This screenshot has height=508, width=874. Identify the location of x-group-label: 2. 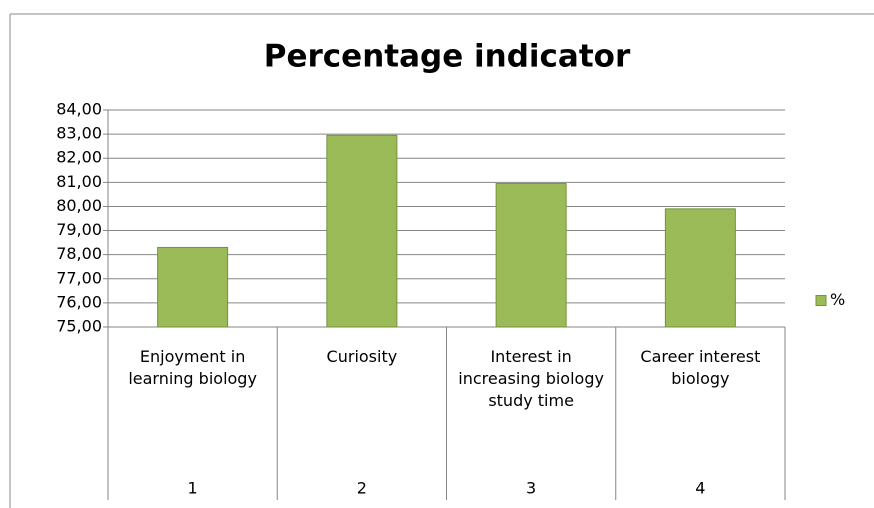
(362, 488).